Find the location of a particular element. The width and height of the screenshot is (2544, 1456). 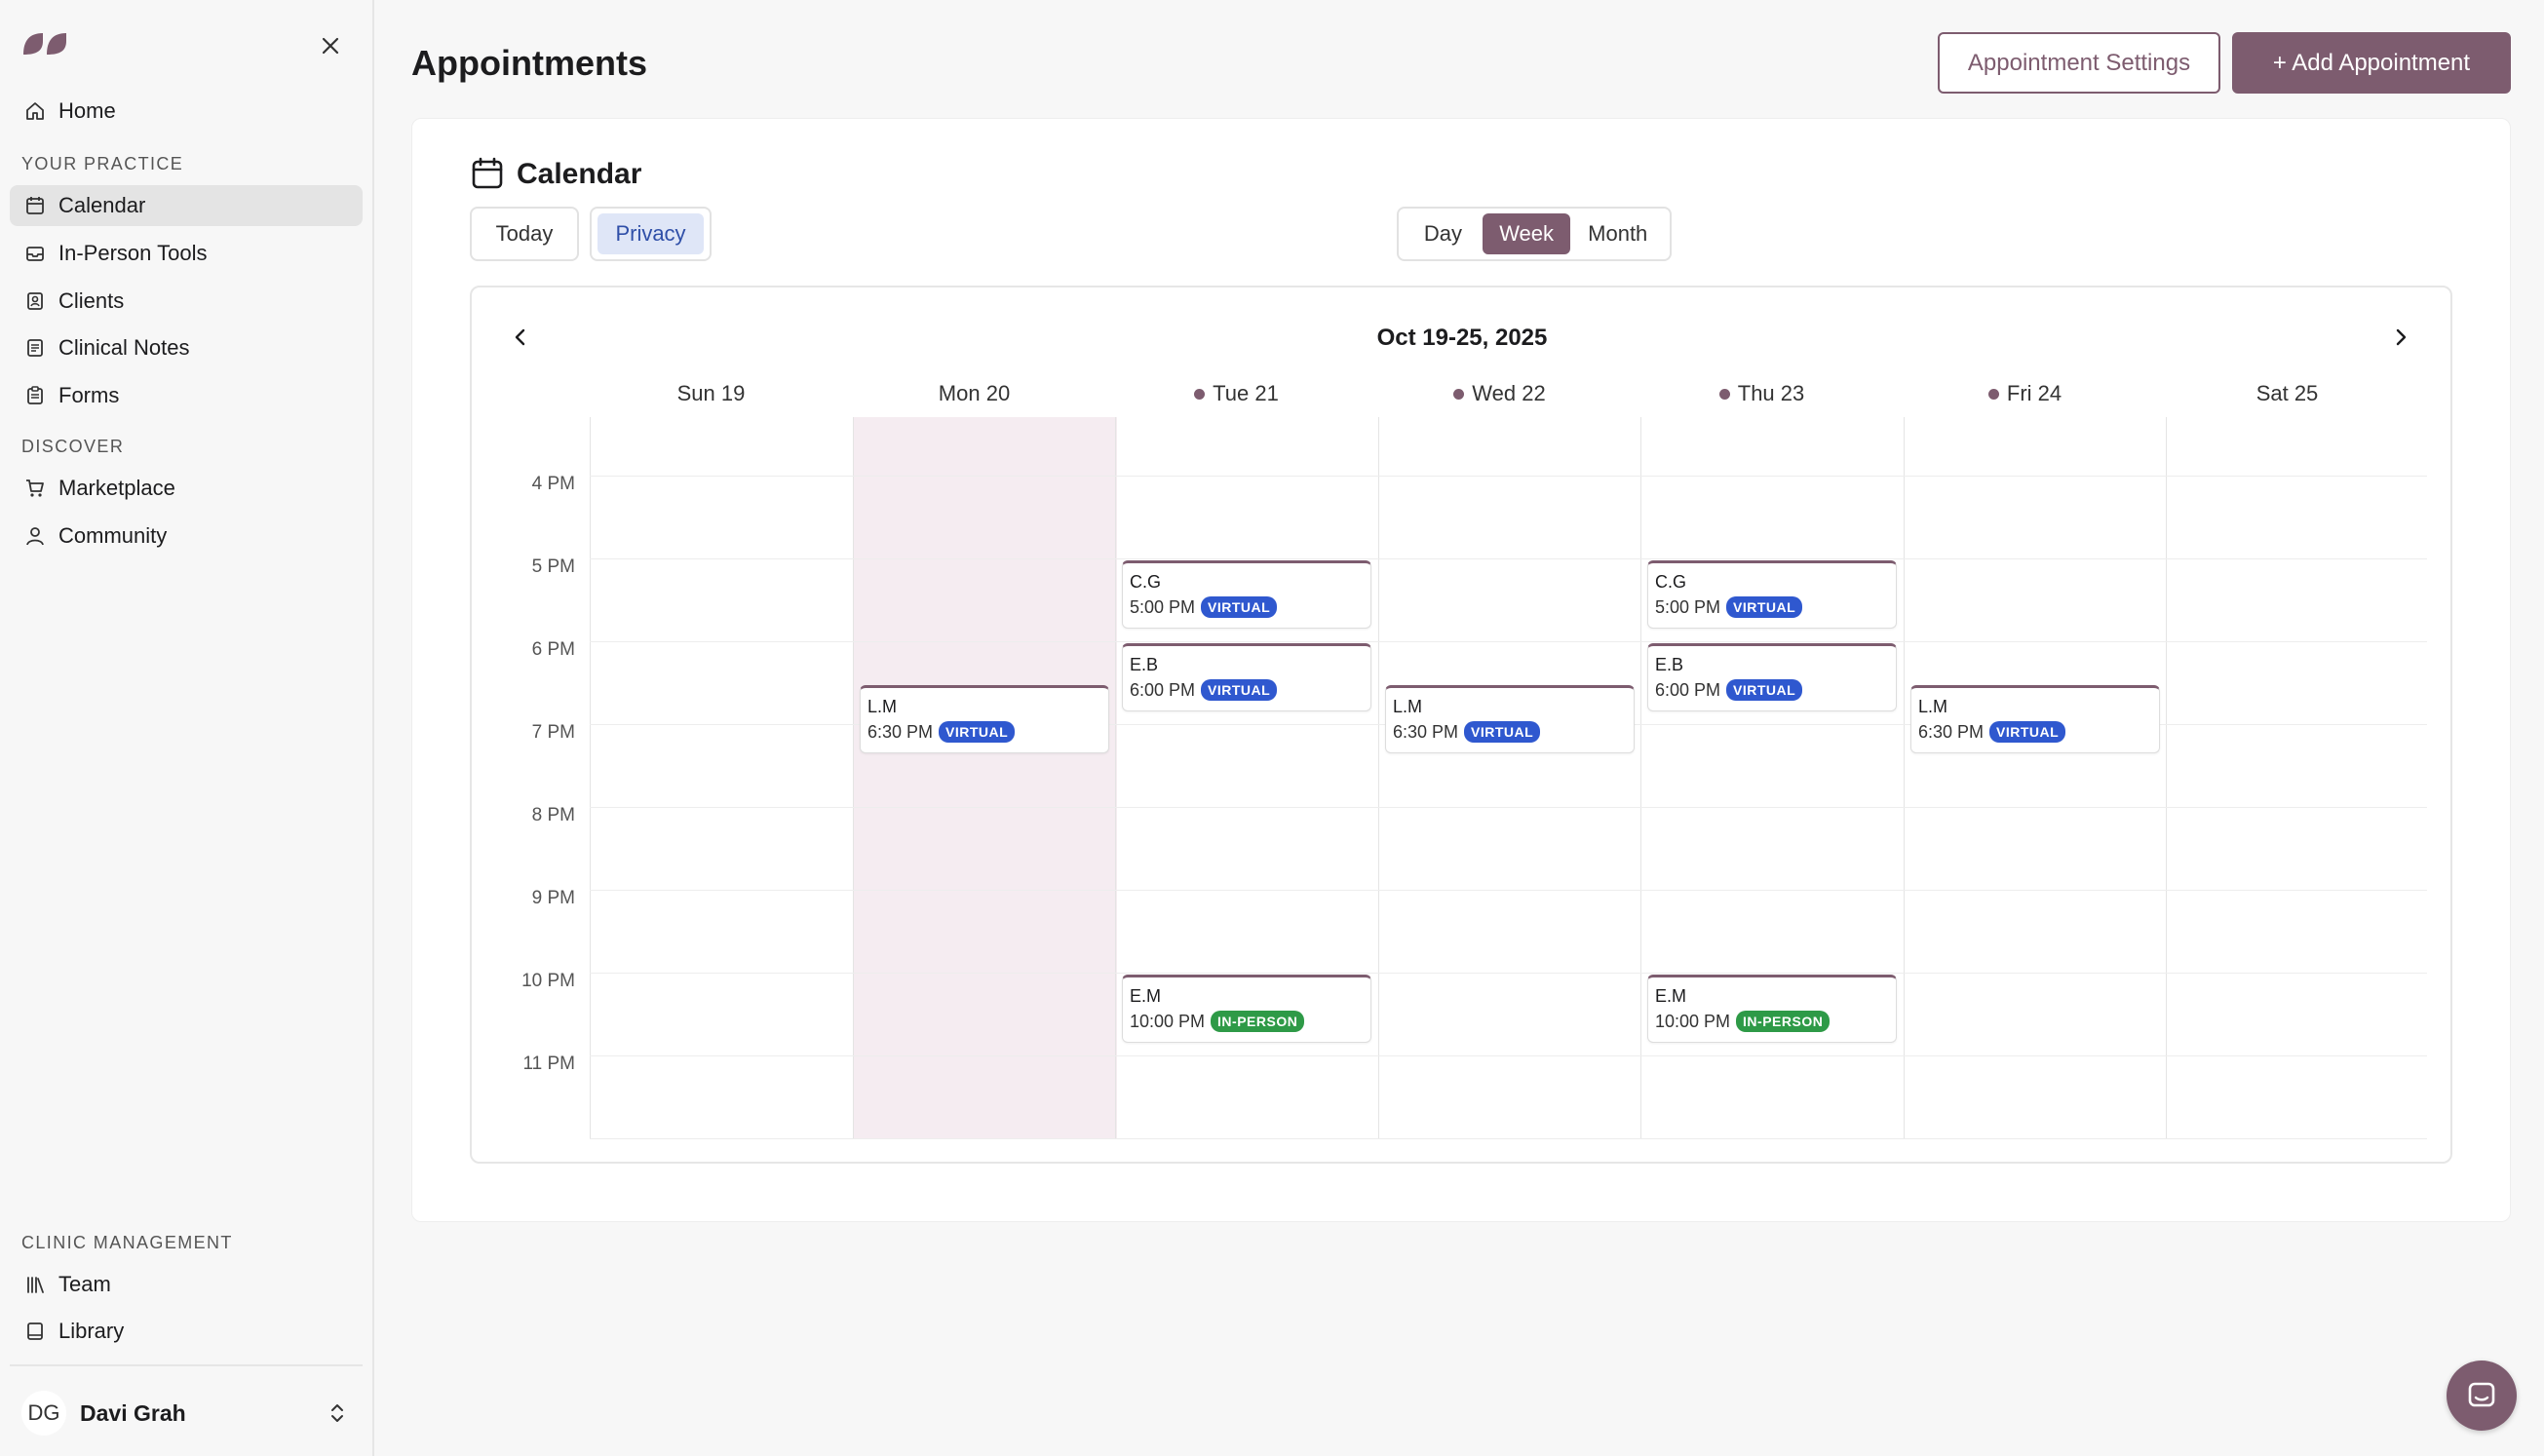

hour-label: 9 PM is located at coordinates (553, 898).